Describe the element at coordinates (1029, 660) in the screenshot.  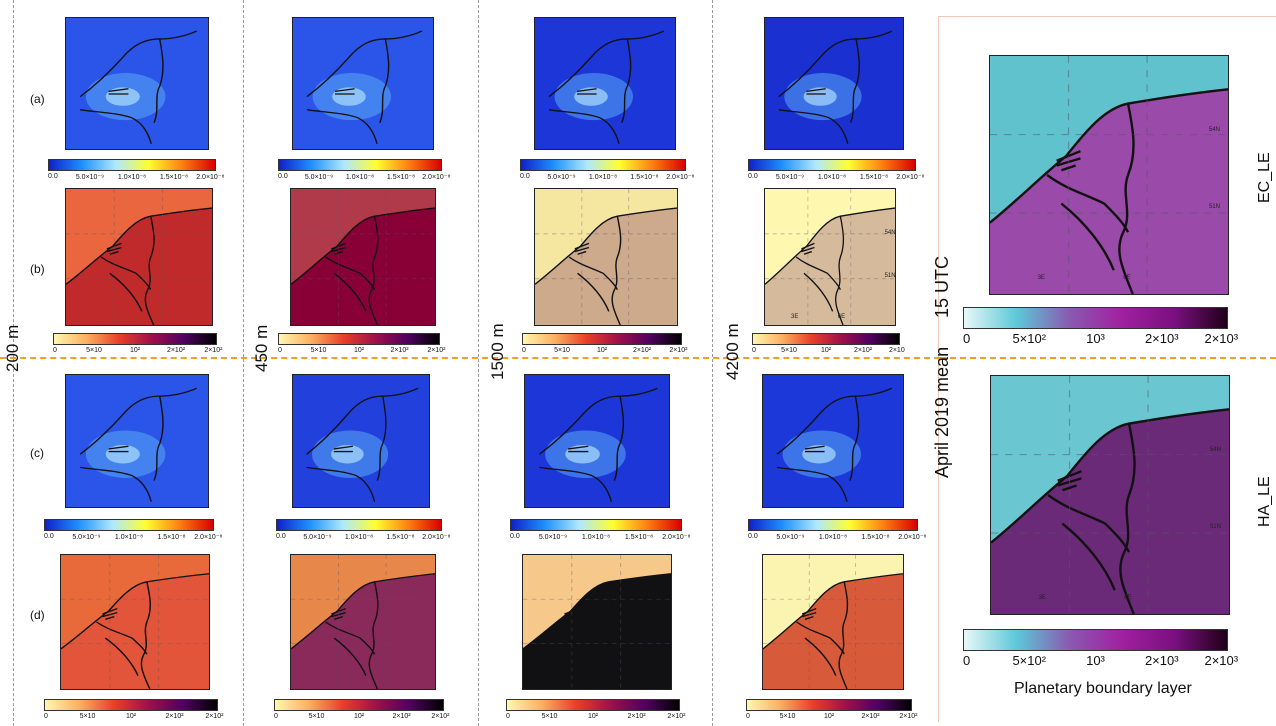
I see `tick-label: 5×10²` at that location.